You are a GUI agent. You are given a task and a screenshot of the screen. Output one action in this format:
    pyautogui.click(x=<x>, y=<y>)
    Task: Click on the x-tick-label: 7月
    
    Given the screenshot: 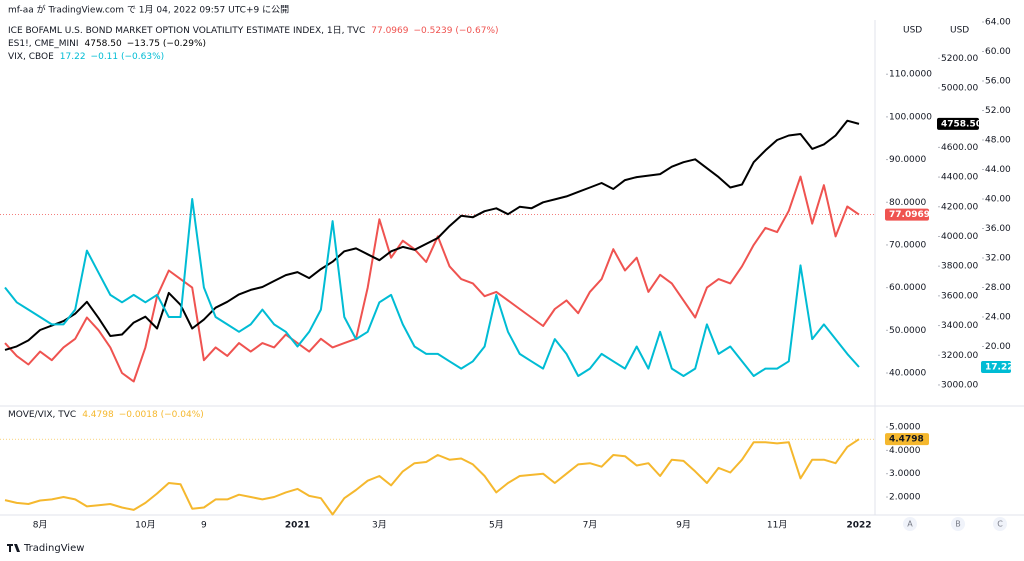 What is the action you would take?
    pyautogui.click(x=590, y=525)
    